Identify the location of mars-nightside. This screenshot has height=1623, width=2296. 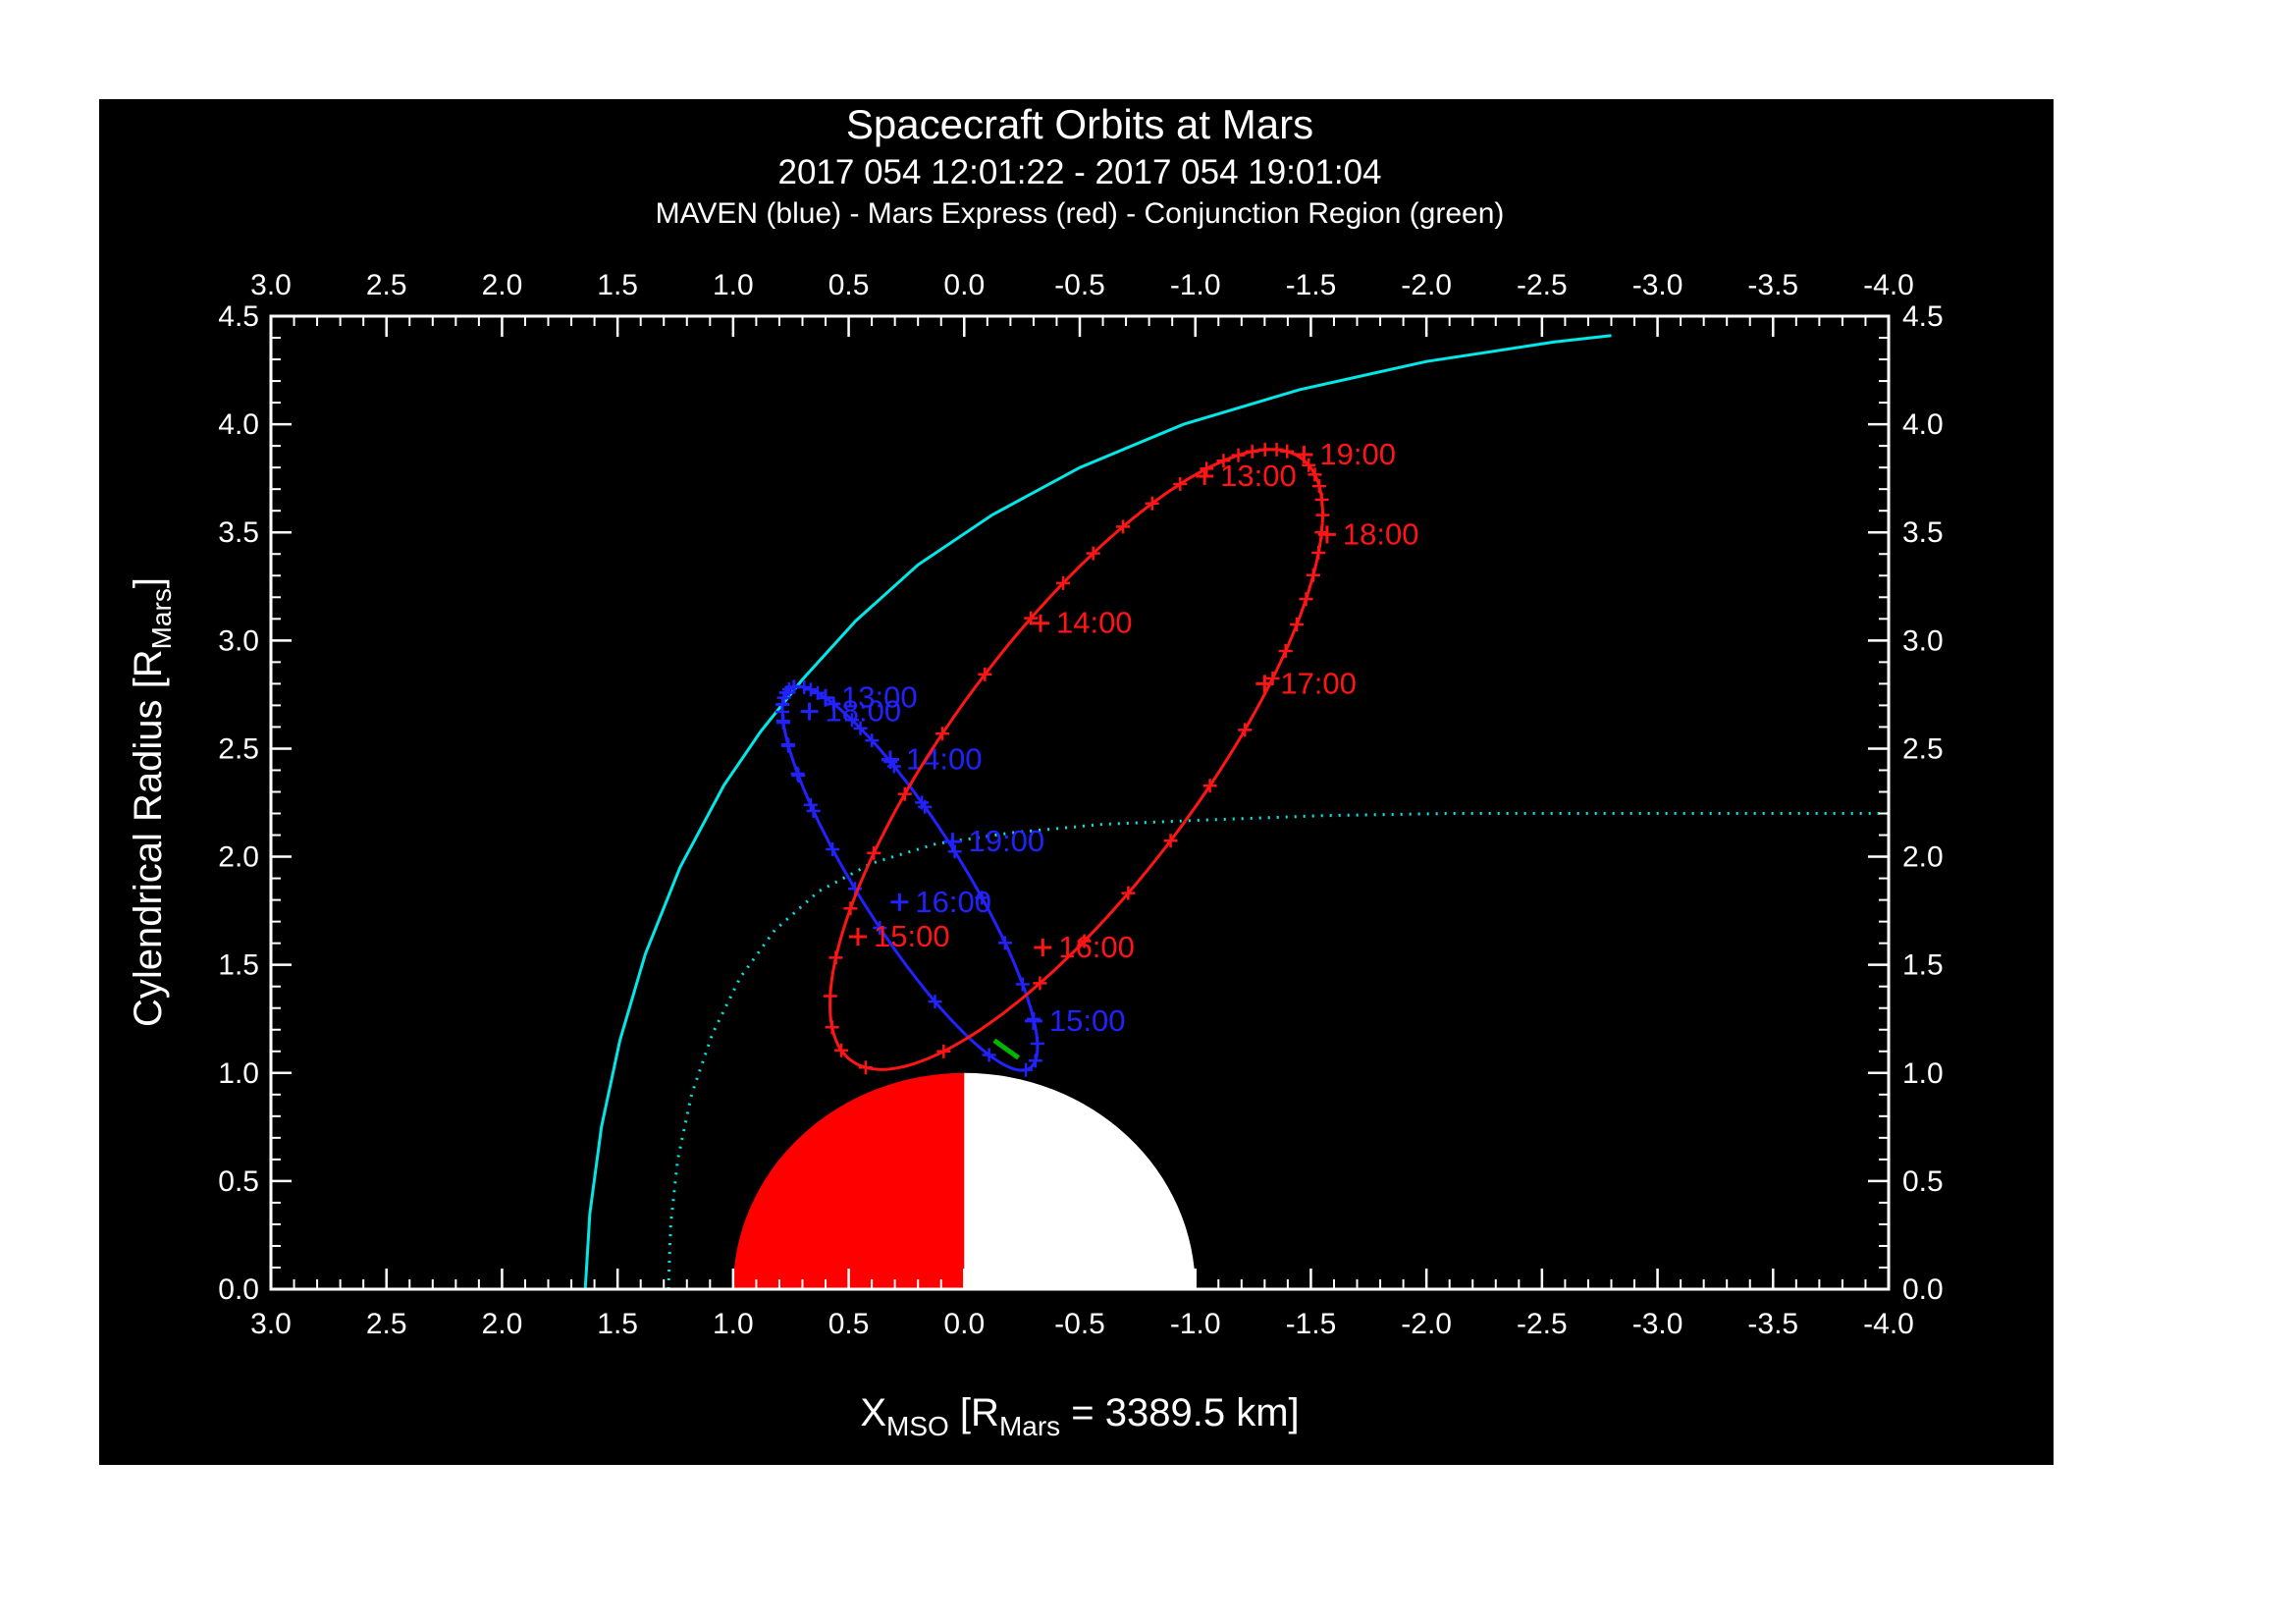
(1080, 1180).